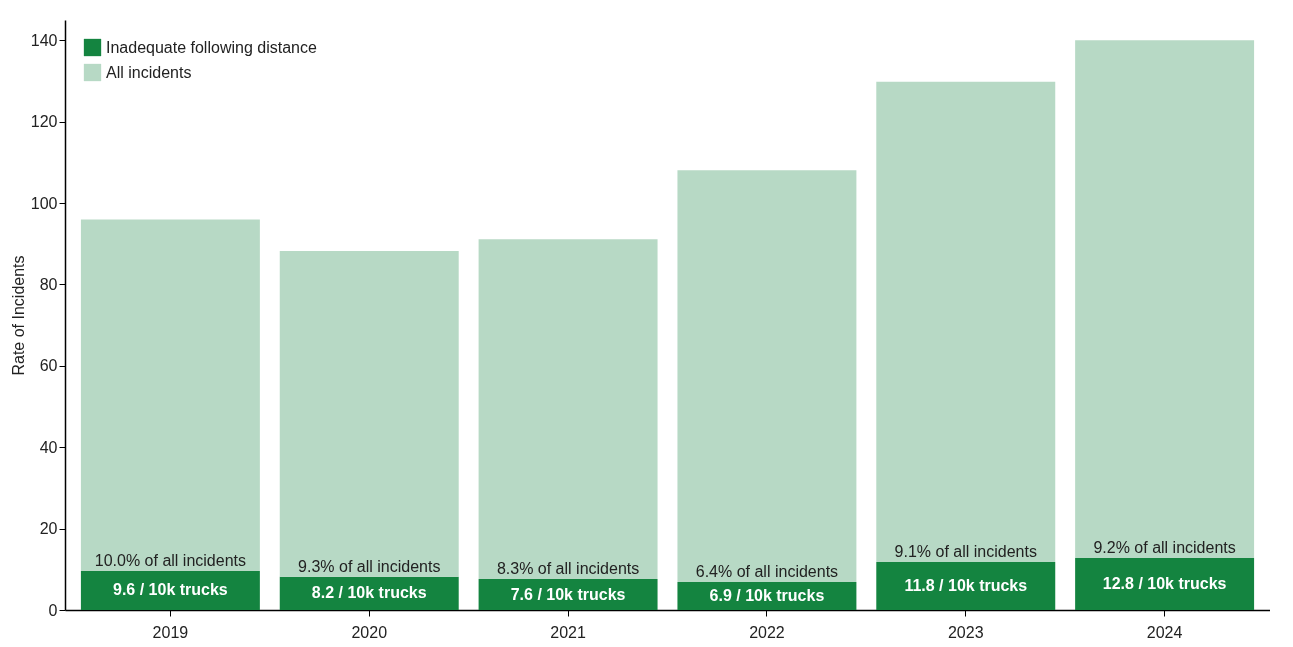  What do you see at coordinates (568, 569) in the screenshot?
I see `annotation: 8.3% of all incidents` at bounding box center [568, 569].